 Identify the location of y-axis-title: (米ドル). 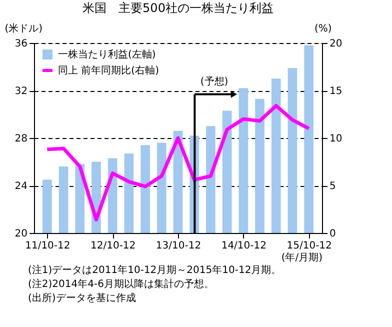
(23, 28).